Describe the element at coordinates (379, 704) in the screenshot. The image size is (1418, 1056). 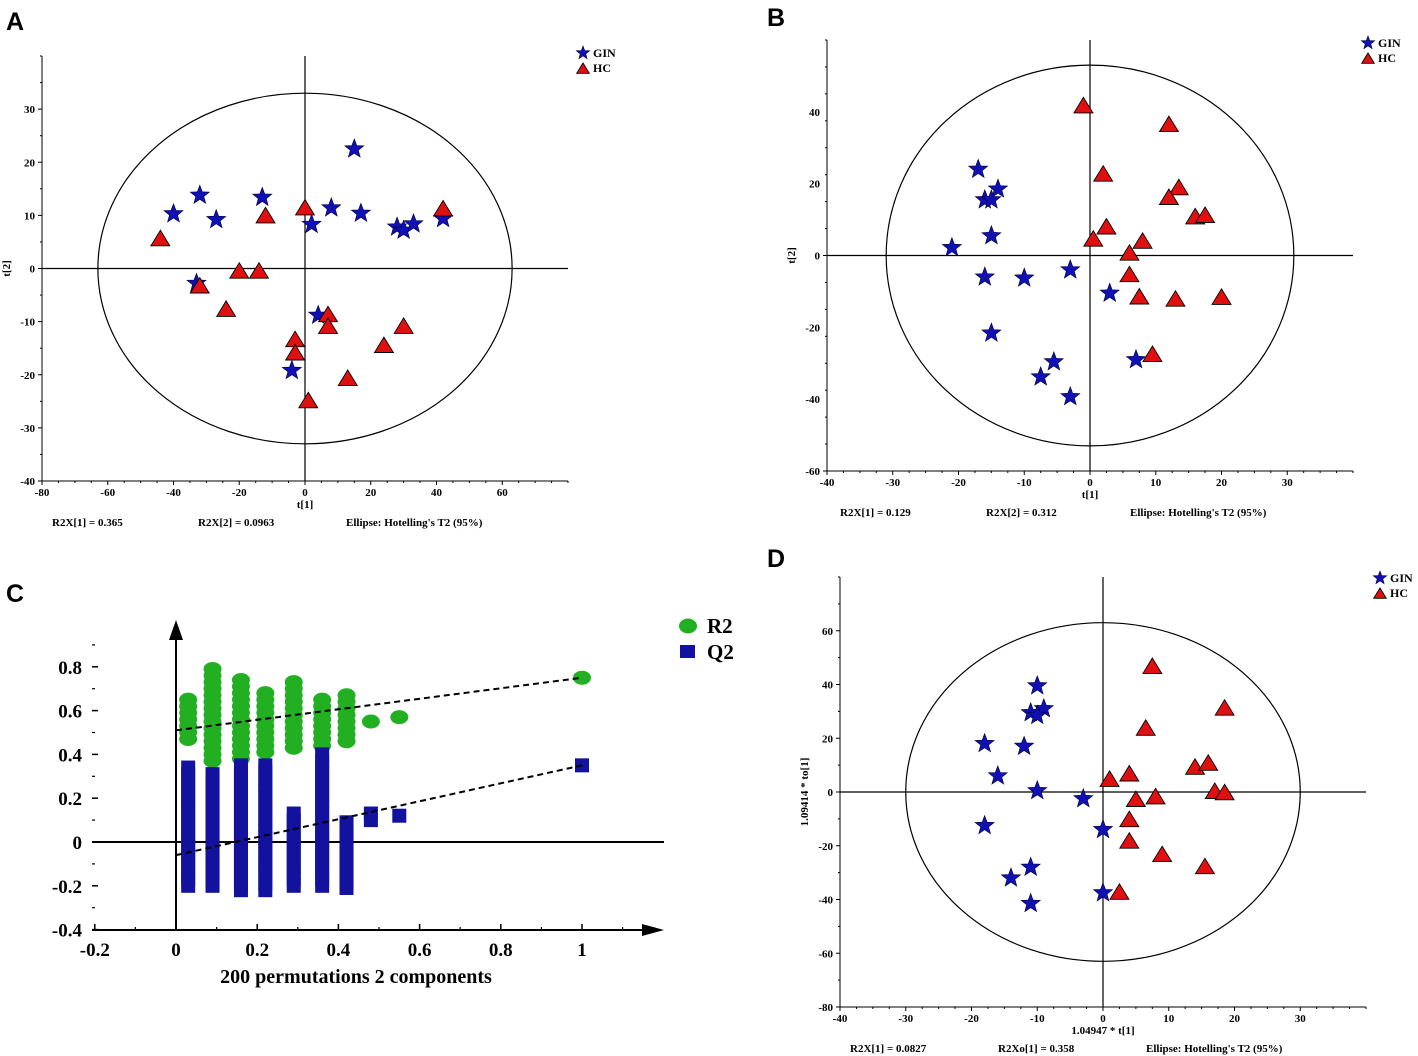
I see `r2-trendline` at that location.